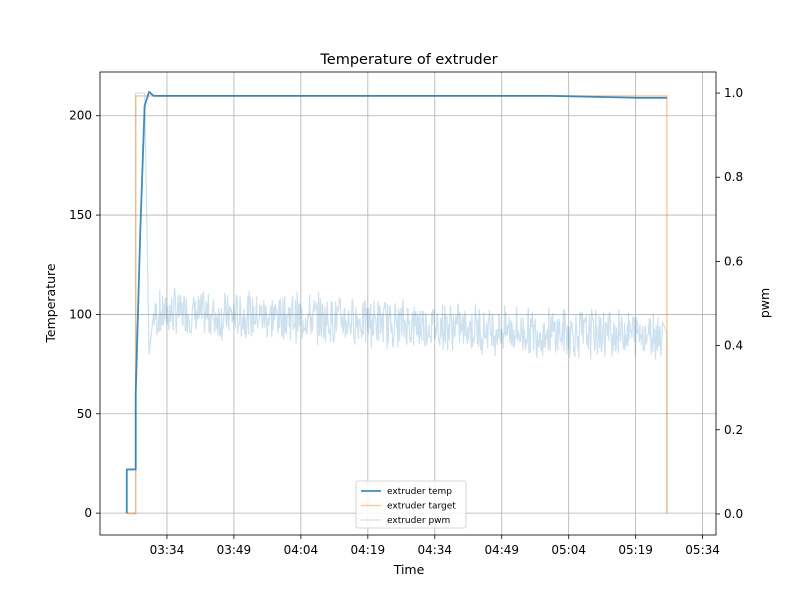  What do you see at coordinates (50, 303) in the screenshot?
I see `y-axis-title: Temperature` at bounding box center [50, 303].